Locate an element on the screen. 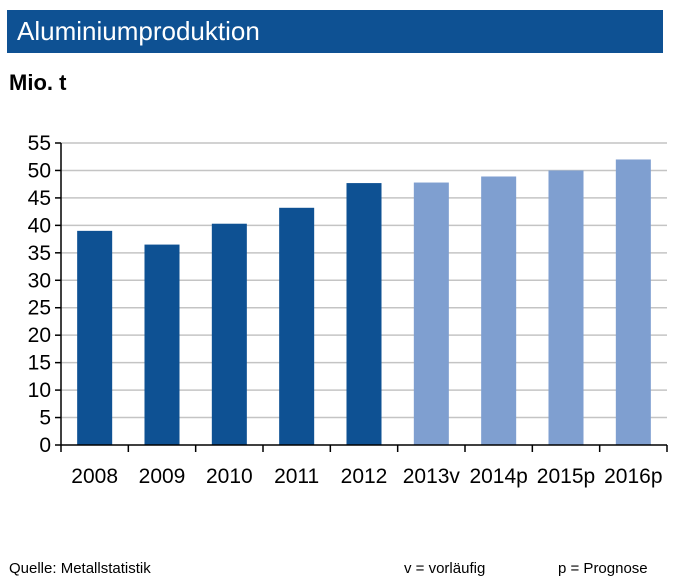 This screenshot has width=681, height=587. x-tick-label: 2008 is located at coordinates (94, 476).